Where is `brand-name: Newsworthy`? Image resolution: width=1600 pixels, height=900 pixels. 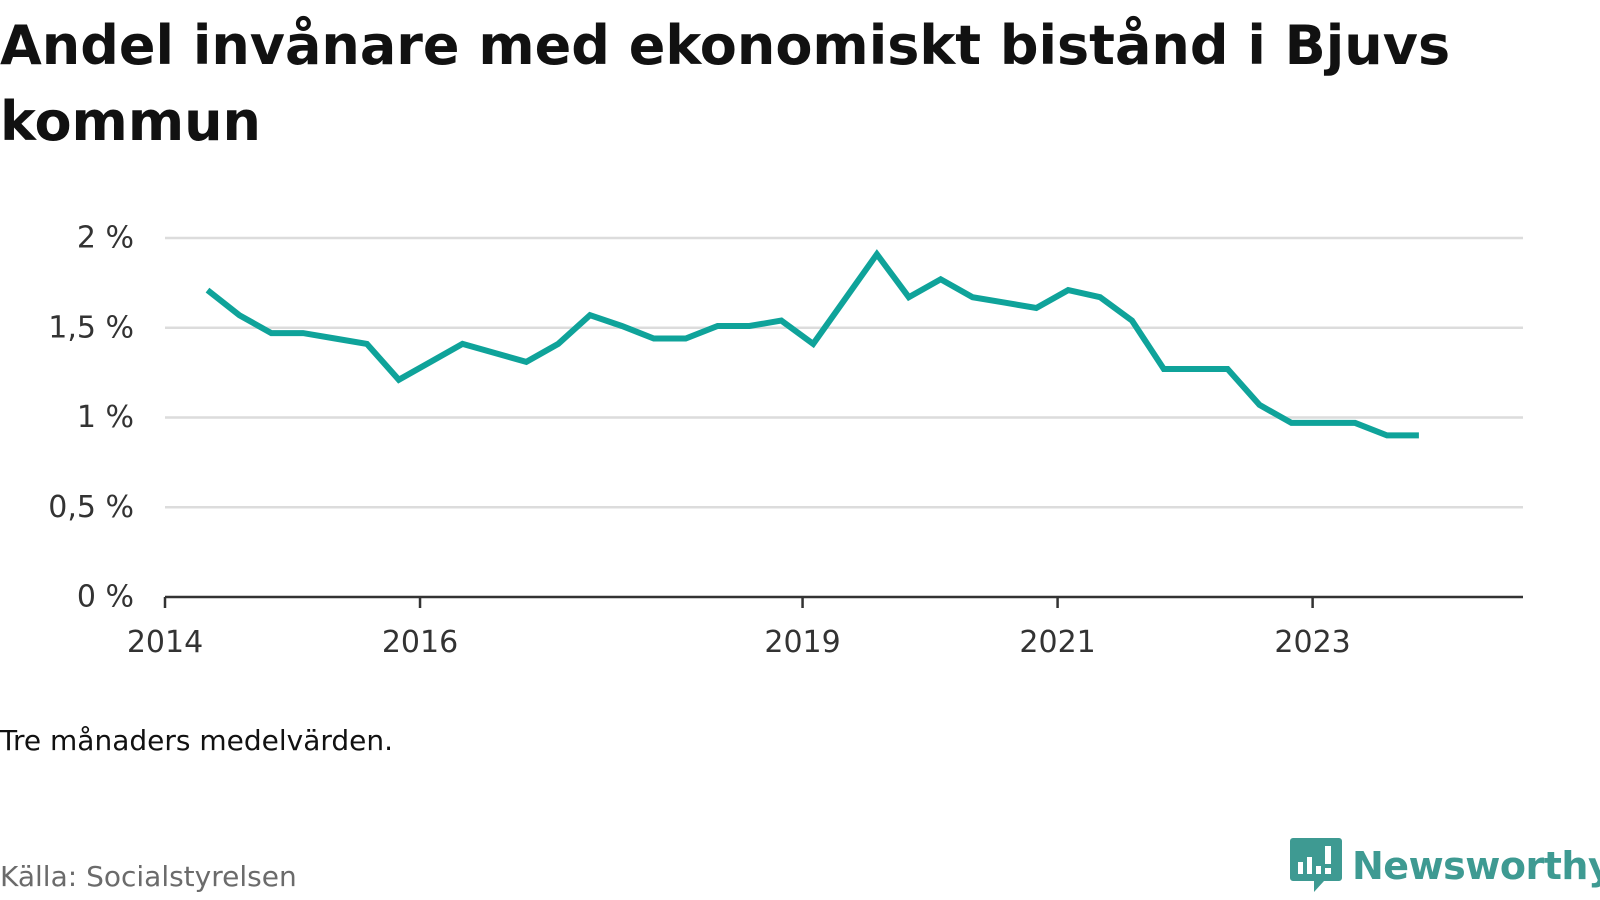
brand-name: Newsworthy is located at coordinates (1476, 866).